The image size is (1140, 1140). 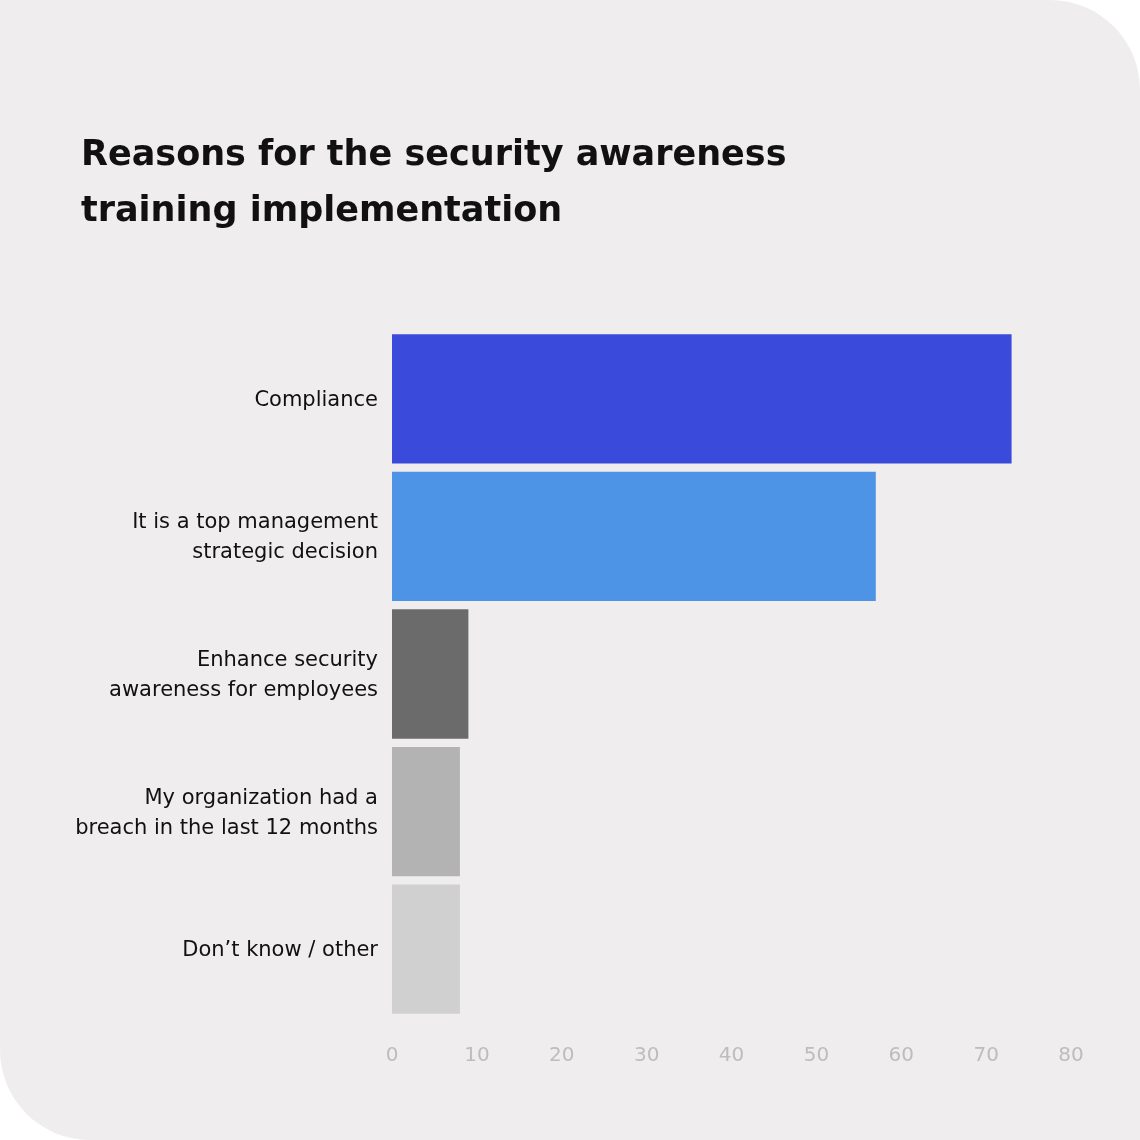 What do you see at coordinates (243, 674) in the screenshot?
I see `y-tick-label: Enhance security awareness for employees` at bounding box center [243, 674].